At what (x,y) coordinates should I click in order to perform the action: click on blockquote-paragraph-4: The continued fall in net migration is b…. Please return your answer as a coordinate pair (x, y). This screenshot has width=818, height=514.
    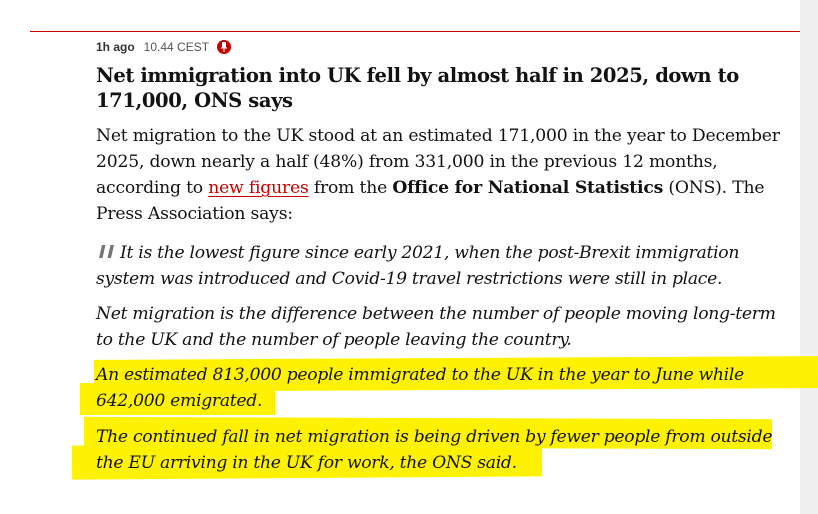
    Looking at the image, I should click on (434, 450).